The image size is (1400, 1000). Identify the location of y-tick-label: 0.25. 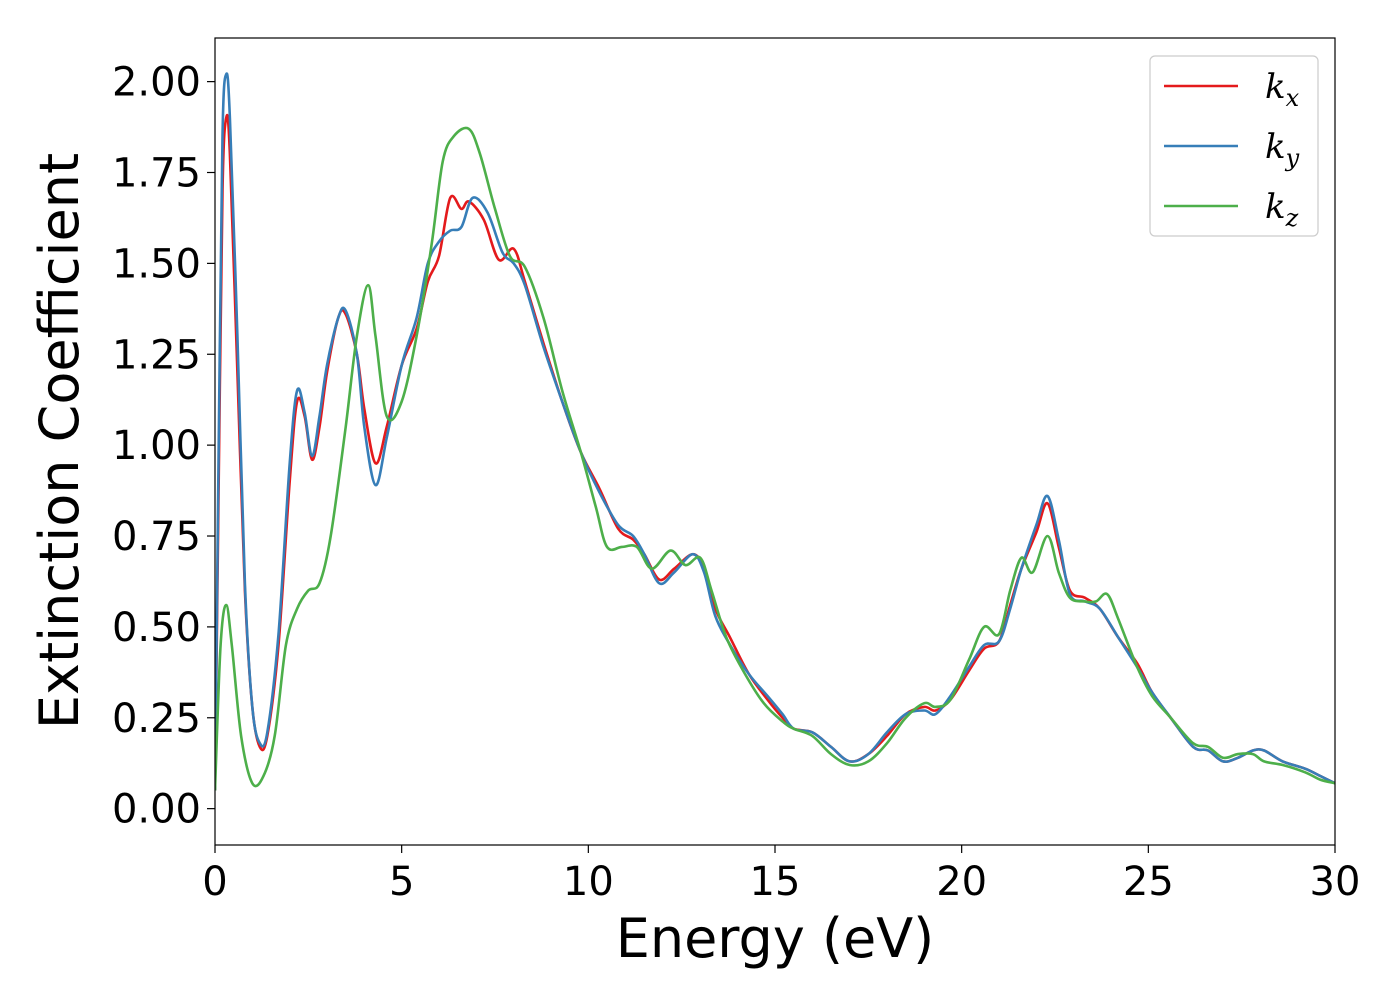
(156, 719).